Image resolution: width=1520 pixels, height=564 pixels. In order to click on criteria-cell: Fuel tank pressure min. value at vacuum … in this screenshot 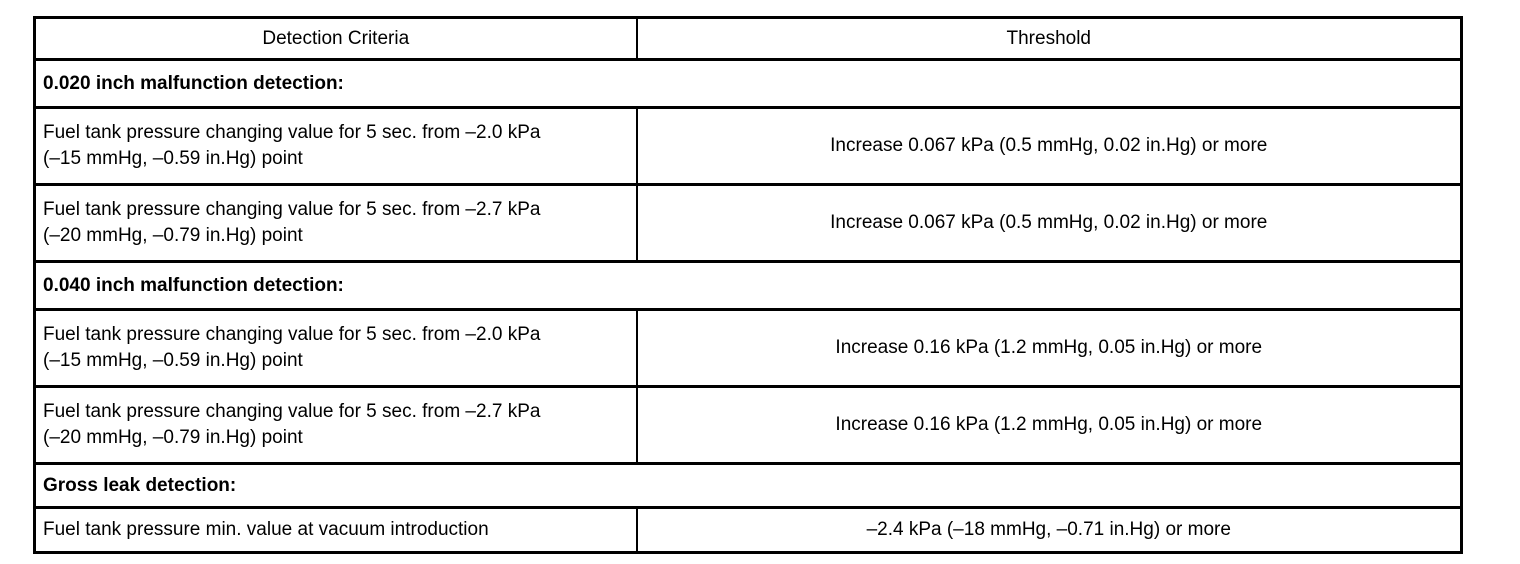, I will do `click(335, 530)`.